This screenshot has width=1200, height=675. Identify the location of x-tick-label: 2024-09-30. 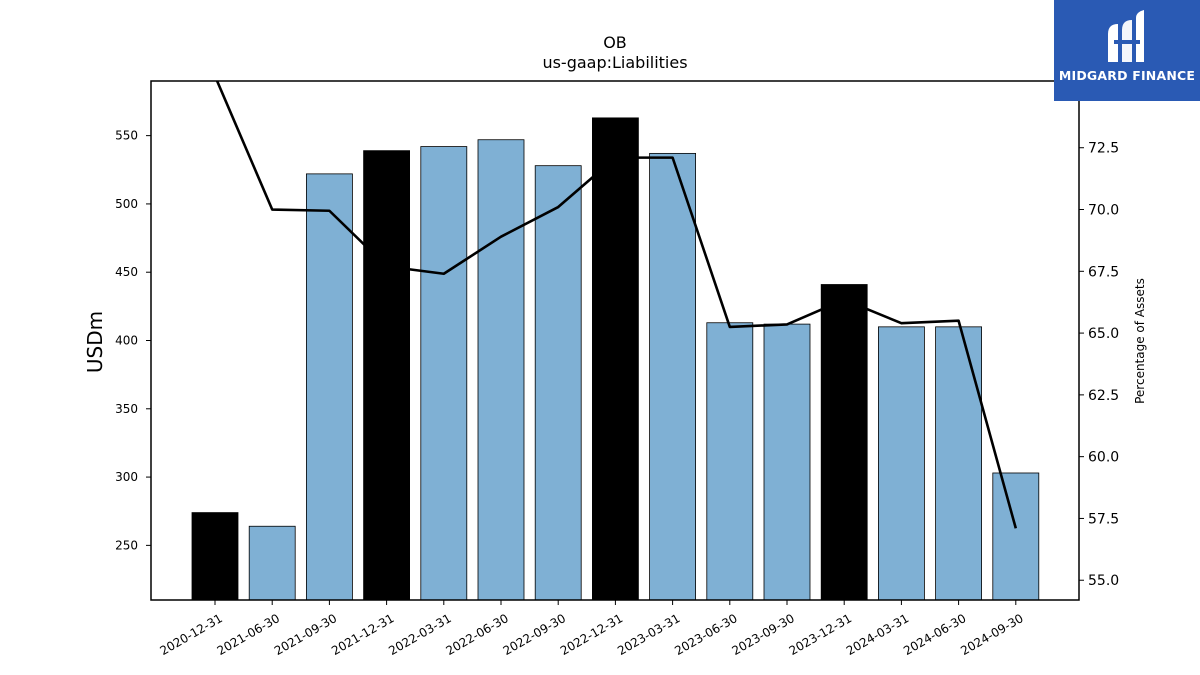
(991, 634).